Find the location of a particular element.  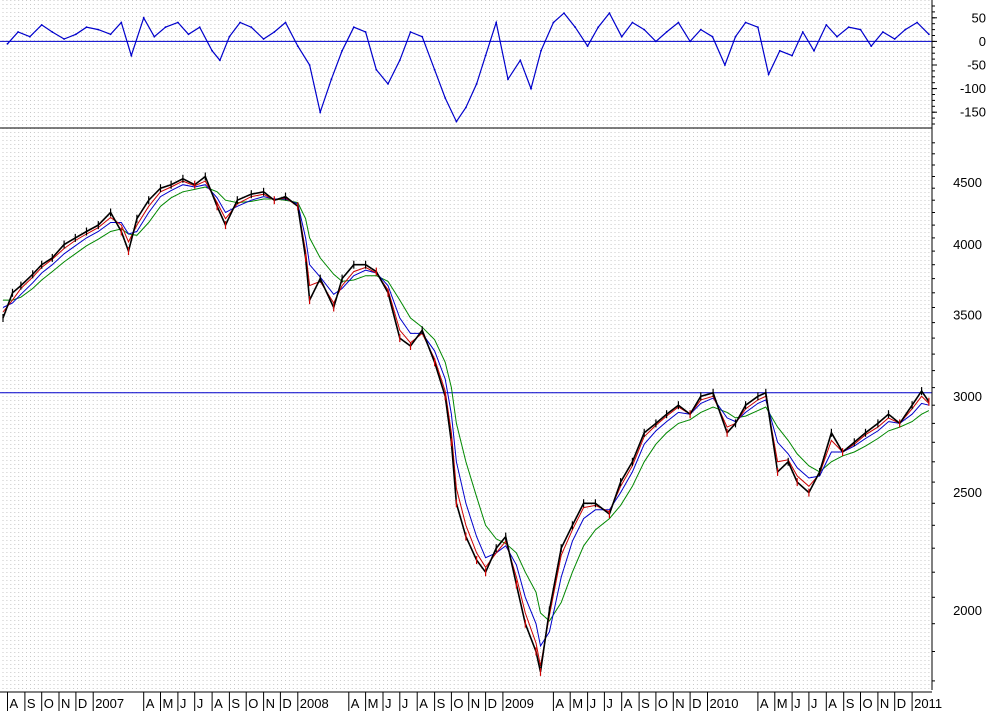

month-label: D is located at coordinates (82, 703).